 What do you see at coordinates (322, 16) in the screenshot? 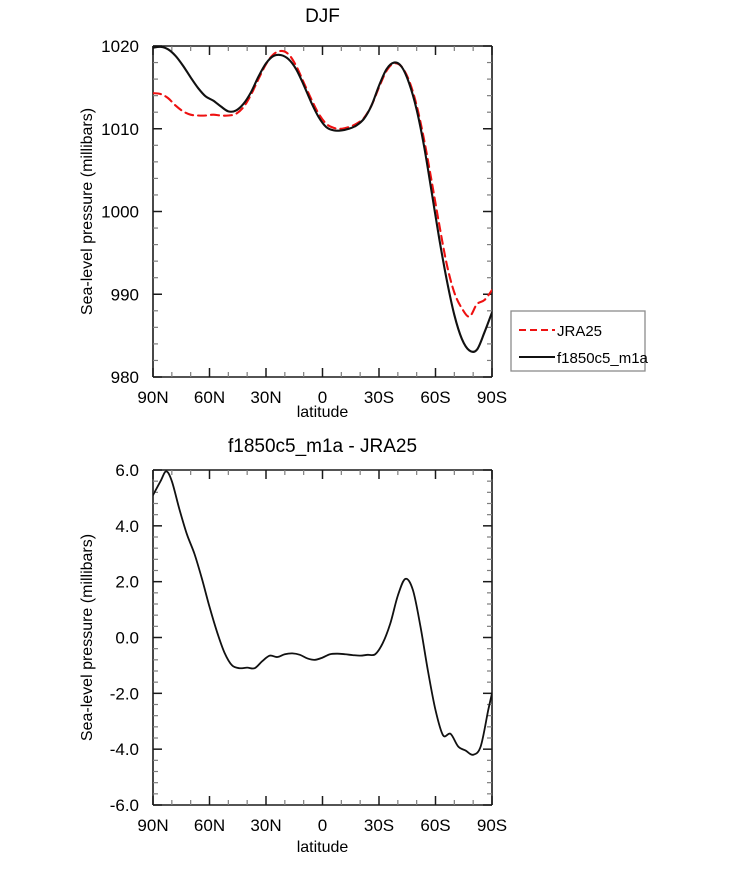
I see `chart-title: DJF` at bounding box center [322, 16].